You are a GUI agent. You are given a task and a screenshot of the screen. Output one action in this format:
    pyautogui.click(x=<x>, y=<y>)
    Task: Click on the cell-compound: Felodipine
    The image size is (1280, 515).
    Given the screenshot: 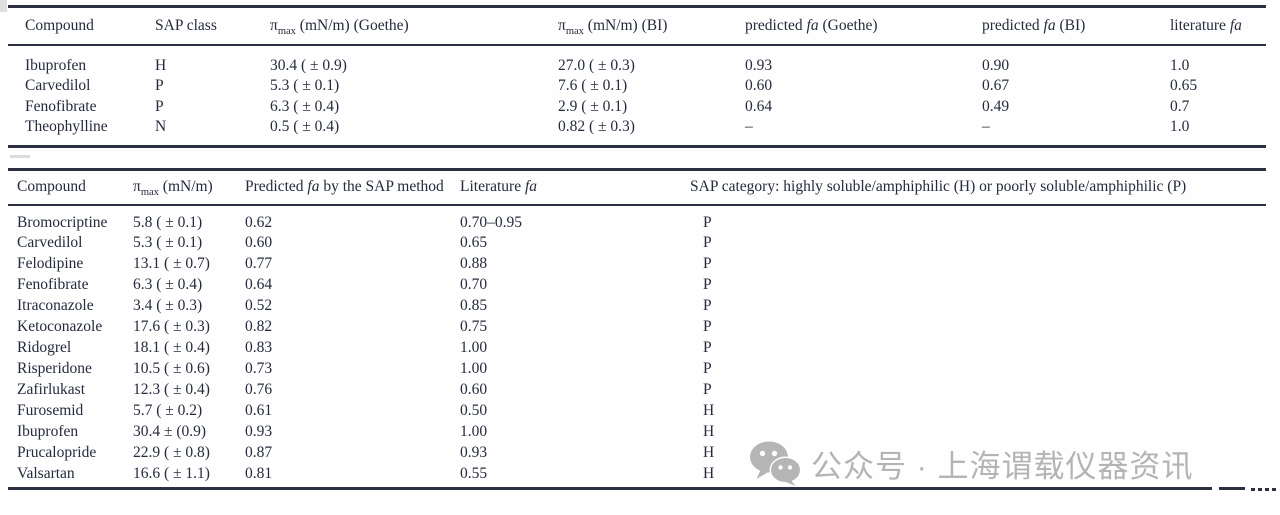 What is the action you would take?
    pyautogui.click(x=50, y=263)
    